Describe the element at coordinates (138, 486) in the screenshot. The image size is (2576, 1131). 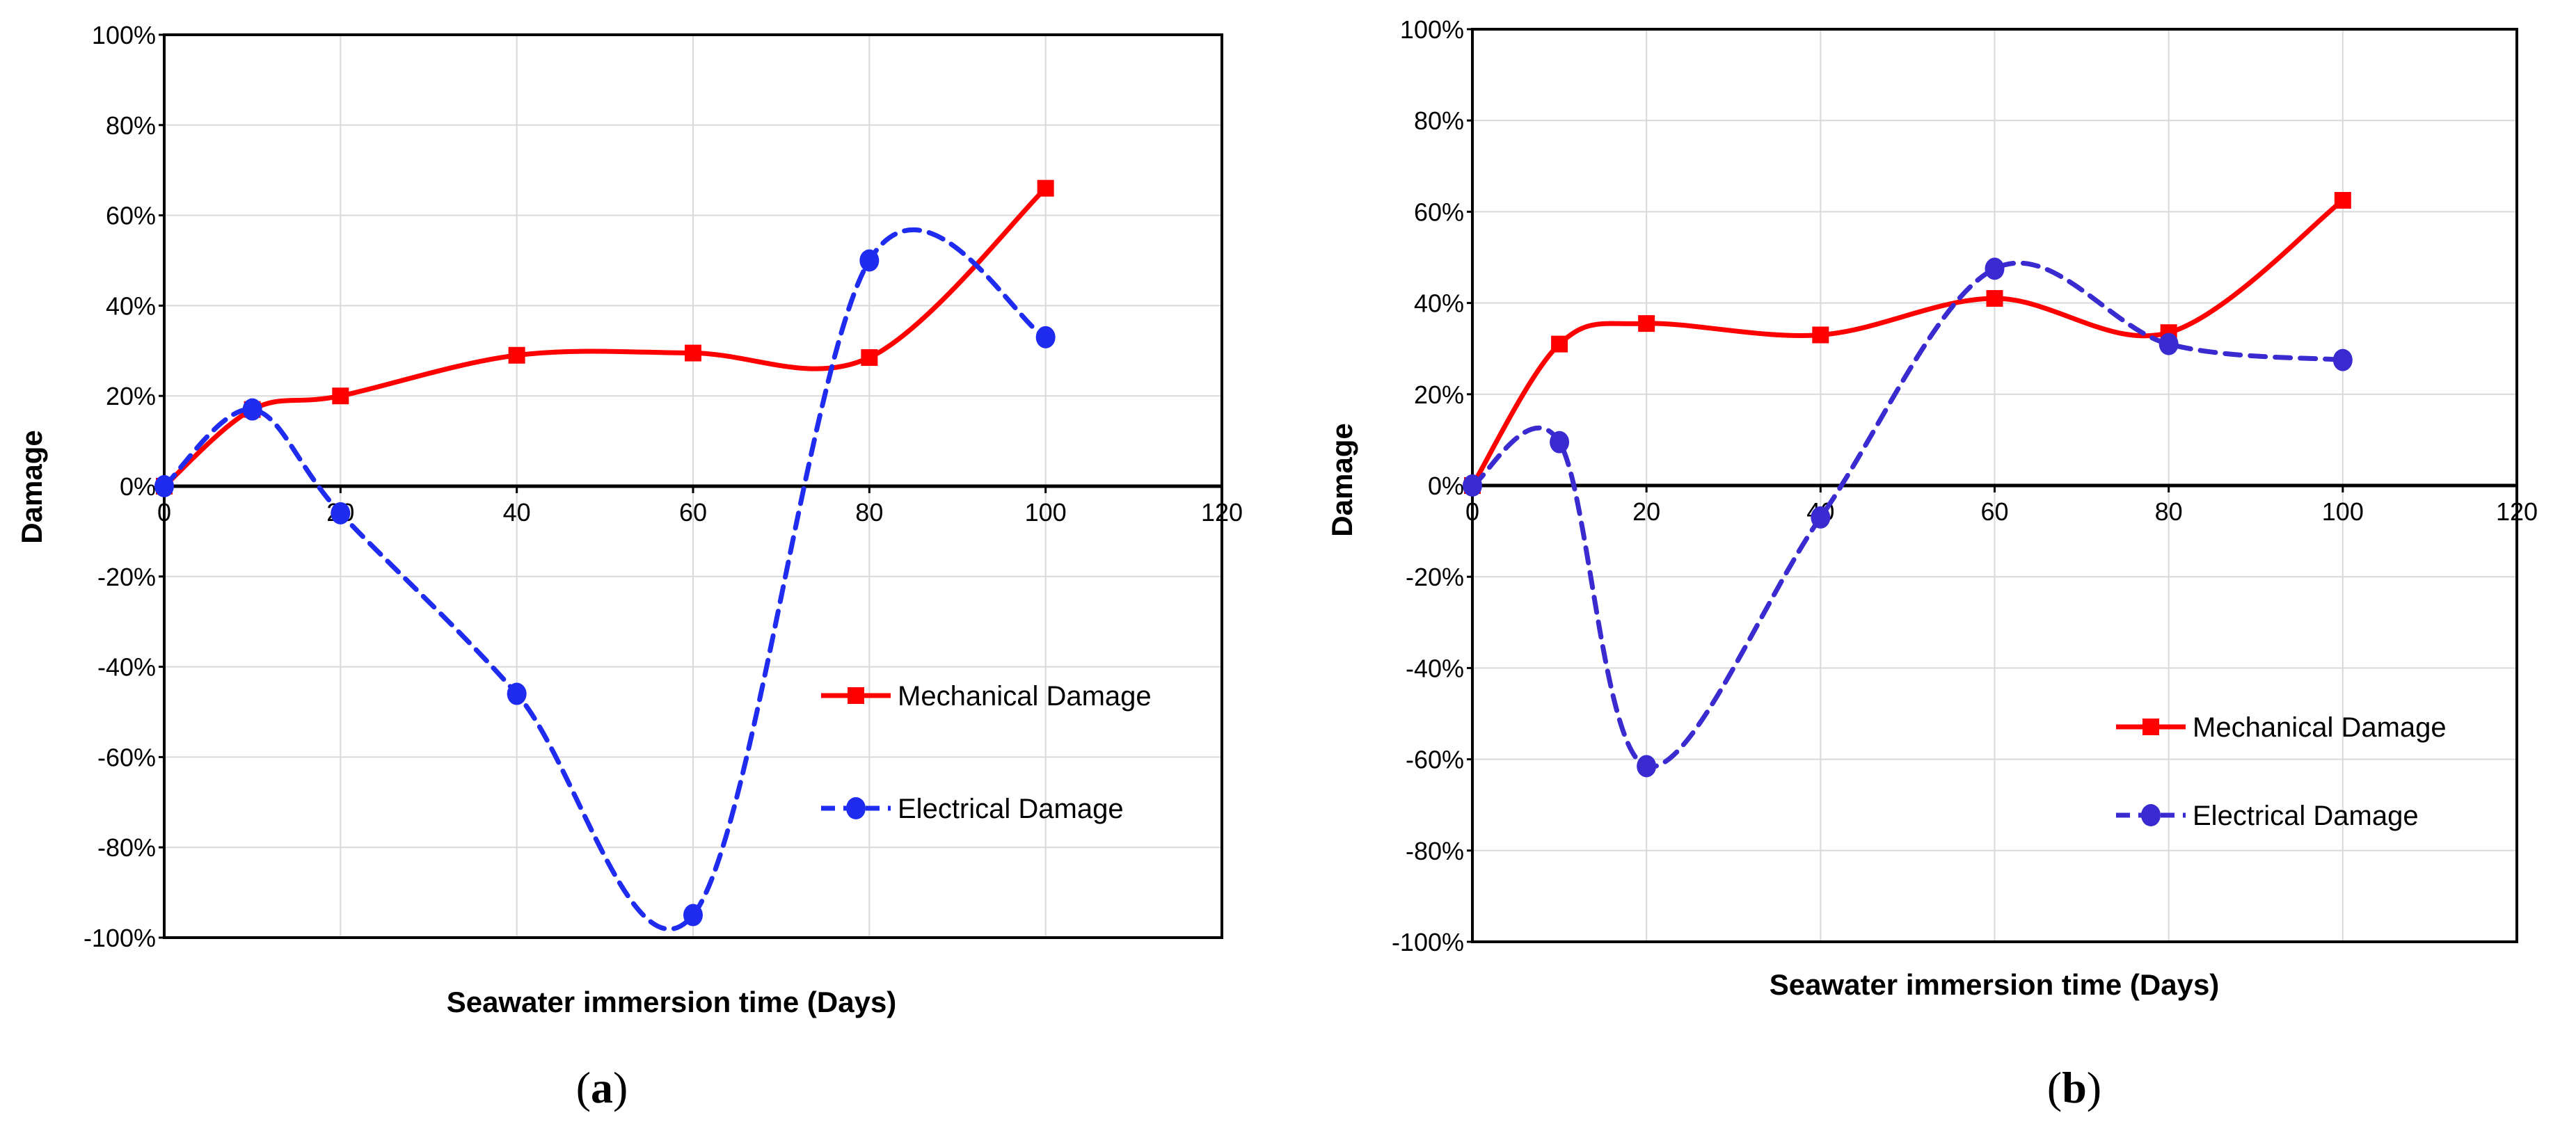
I see `chart-a-y-tick-label: 0%` at that location.